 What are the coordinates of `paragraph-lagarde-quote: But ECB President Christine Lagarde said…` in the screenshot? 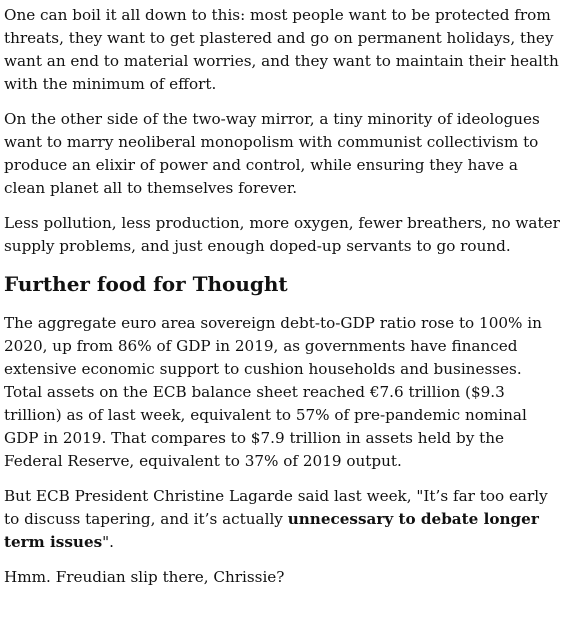 It's located at (282, 519).